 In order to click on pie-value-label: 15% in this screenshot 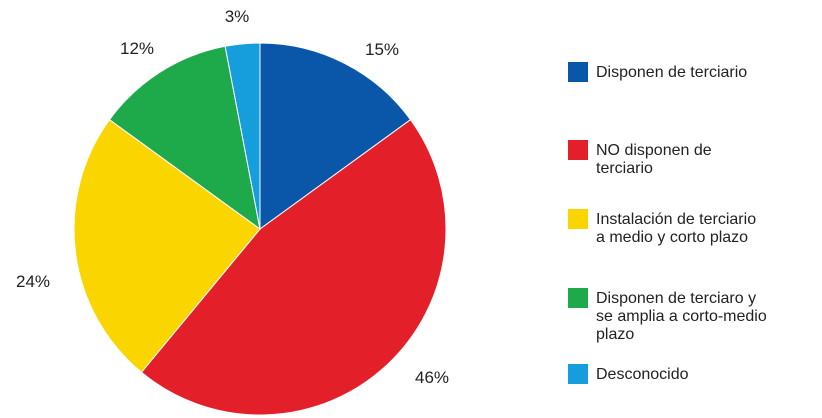, I will do `click(382, 49)`.